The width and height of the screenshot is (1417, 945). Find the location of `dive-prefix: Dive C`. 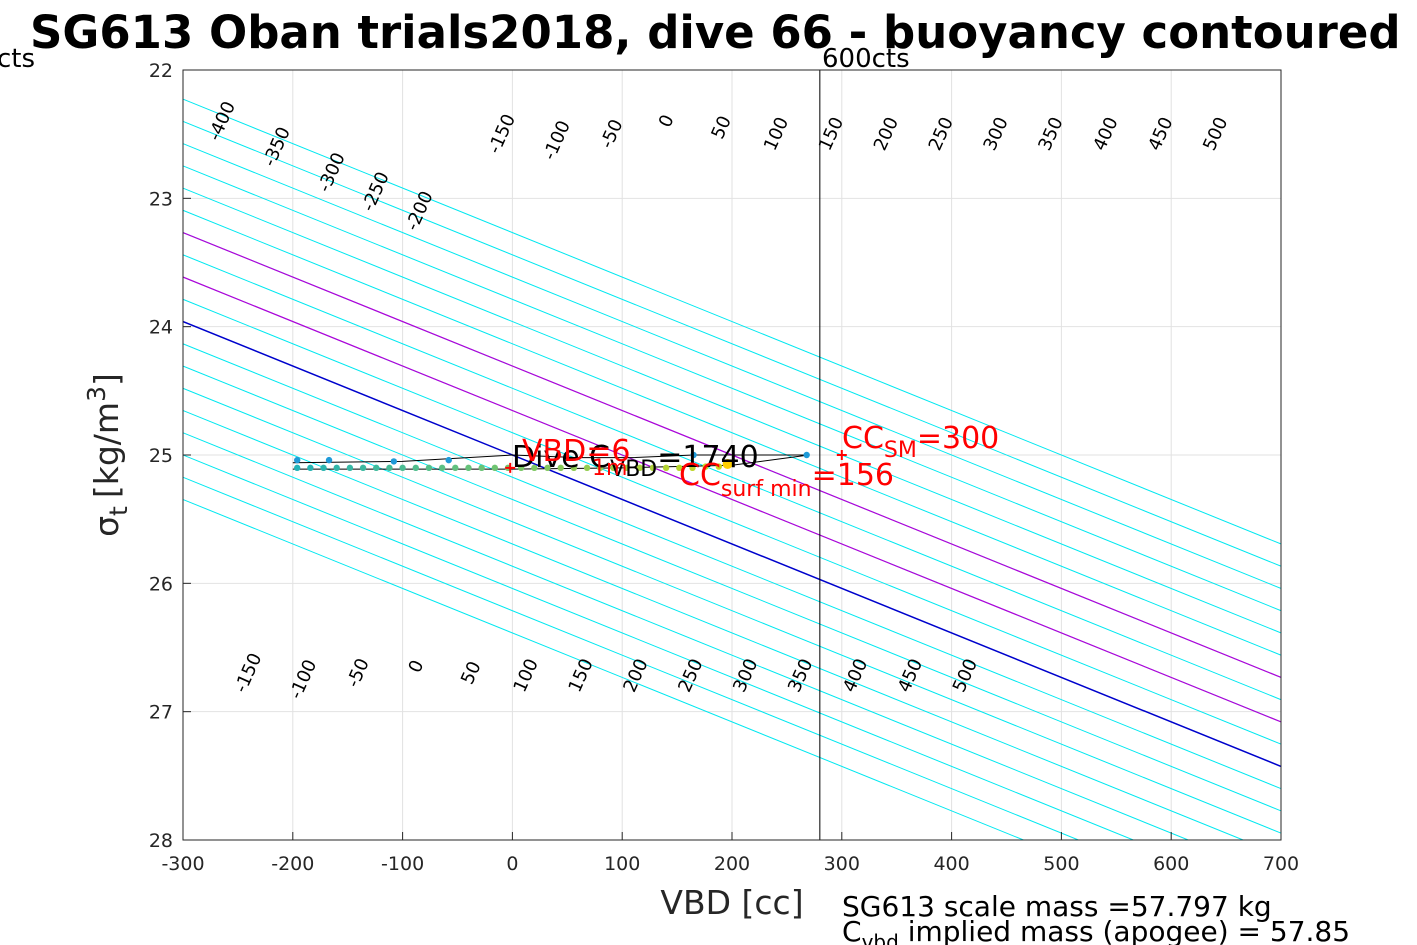

dive-prefix: Dive C is located at coordinates (561, 457).